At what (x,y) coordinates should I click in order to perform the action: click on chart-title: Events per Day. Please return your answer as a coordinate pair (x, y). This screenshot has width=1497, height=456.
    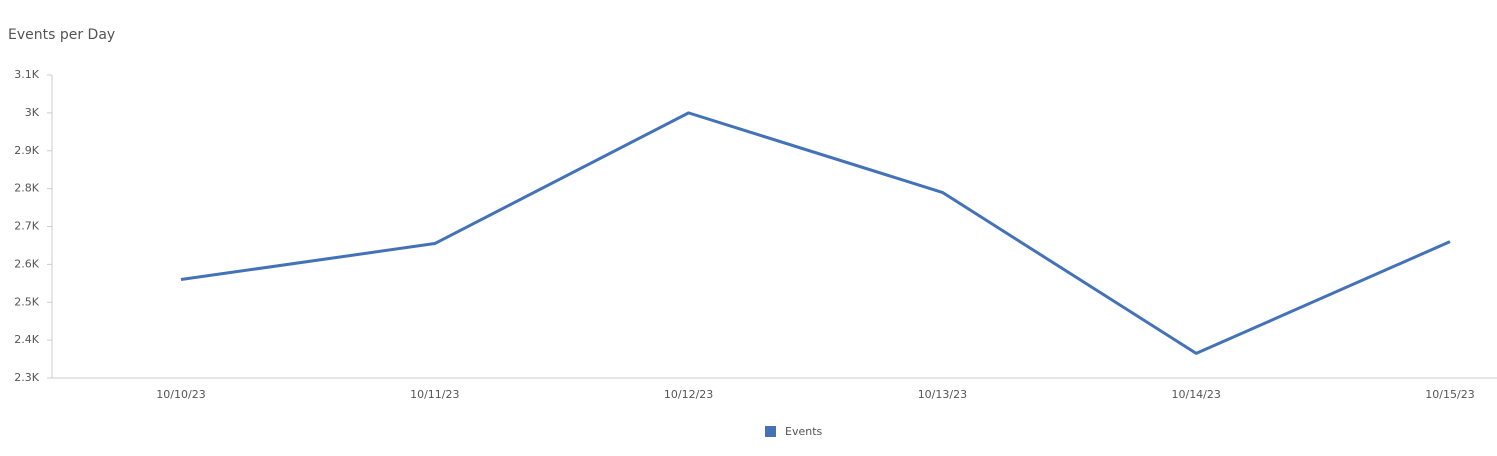
    Looking at the image, I should click on (61, 35).